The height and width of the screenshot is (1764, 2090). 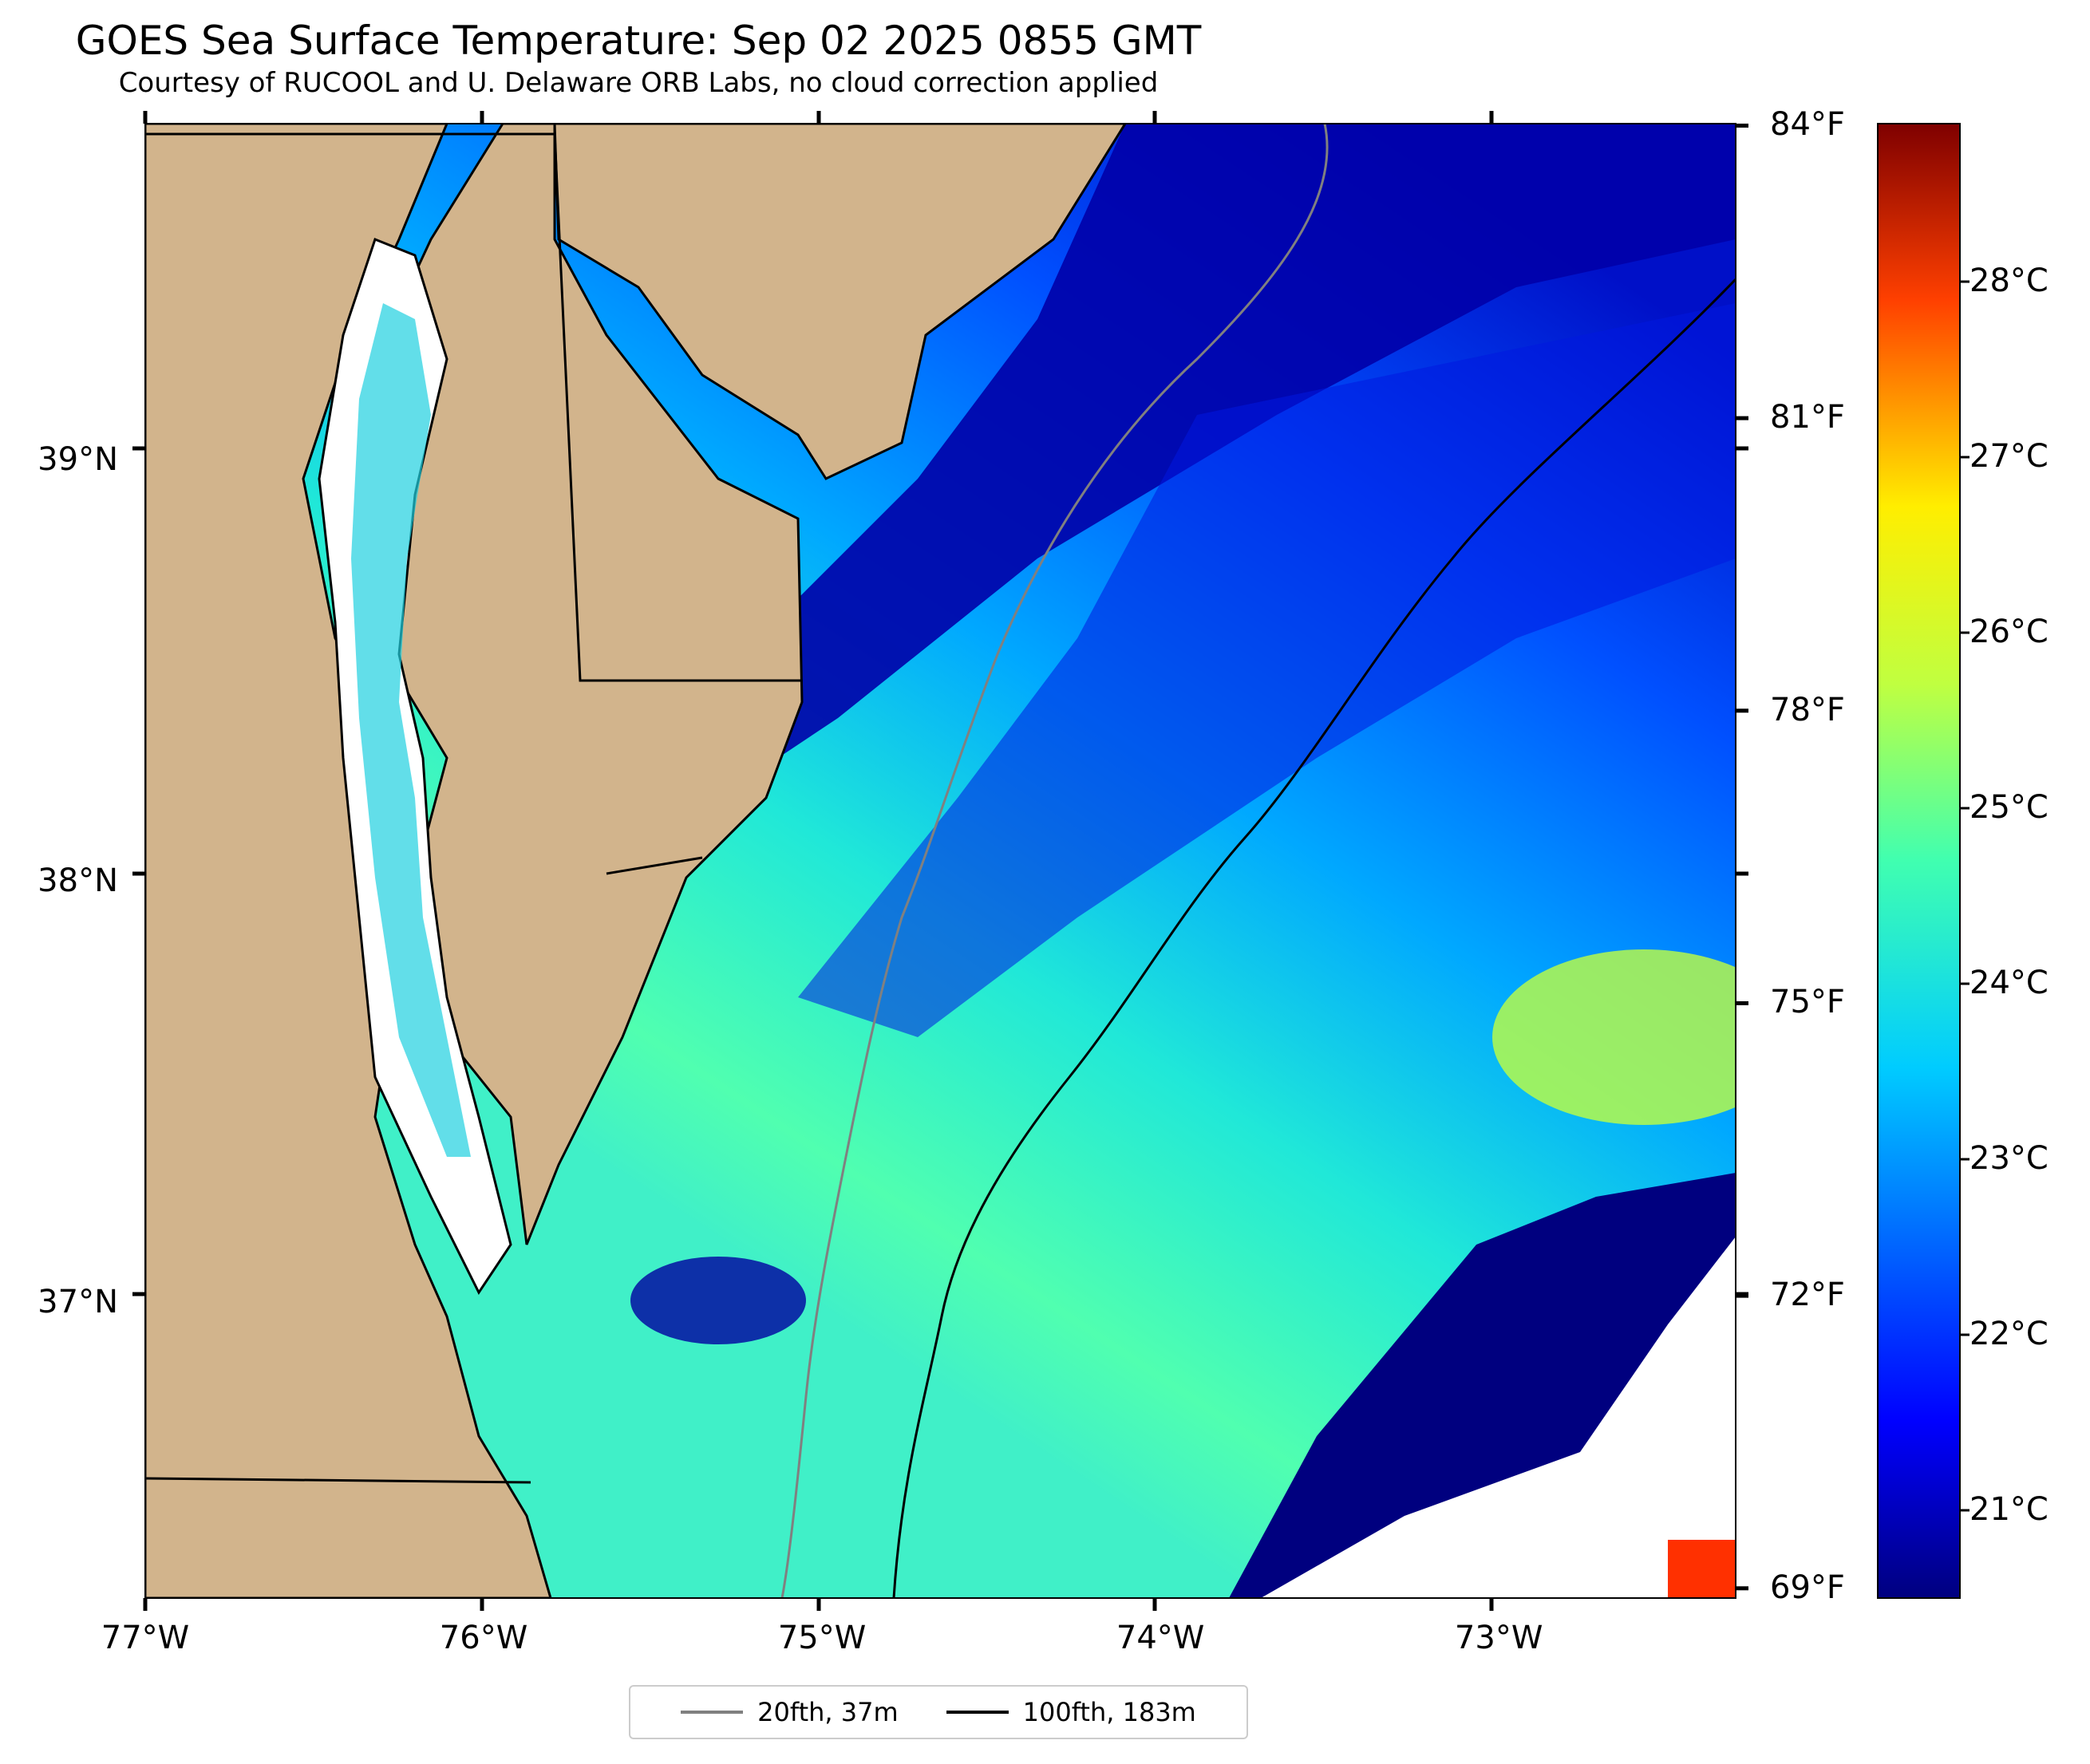 I want to click on colorbar-fahrenheit-label: 72°F, so click(x=1807, y=1295).